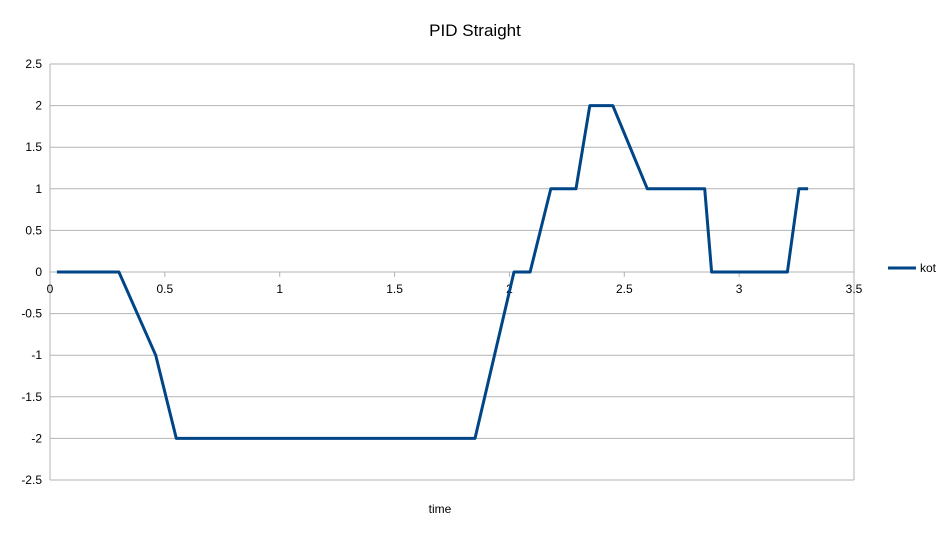 The image size is (950, 540). Describe the element at coordinates (31, 480) in the screenshot. I see `y-tick-label: -2.5` at that location.